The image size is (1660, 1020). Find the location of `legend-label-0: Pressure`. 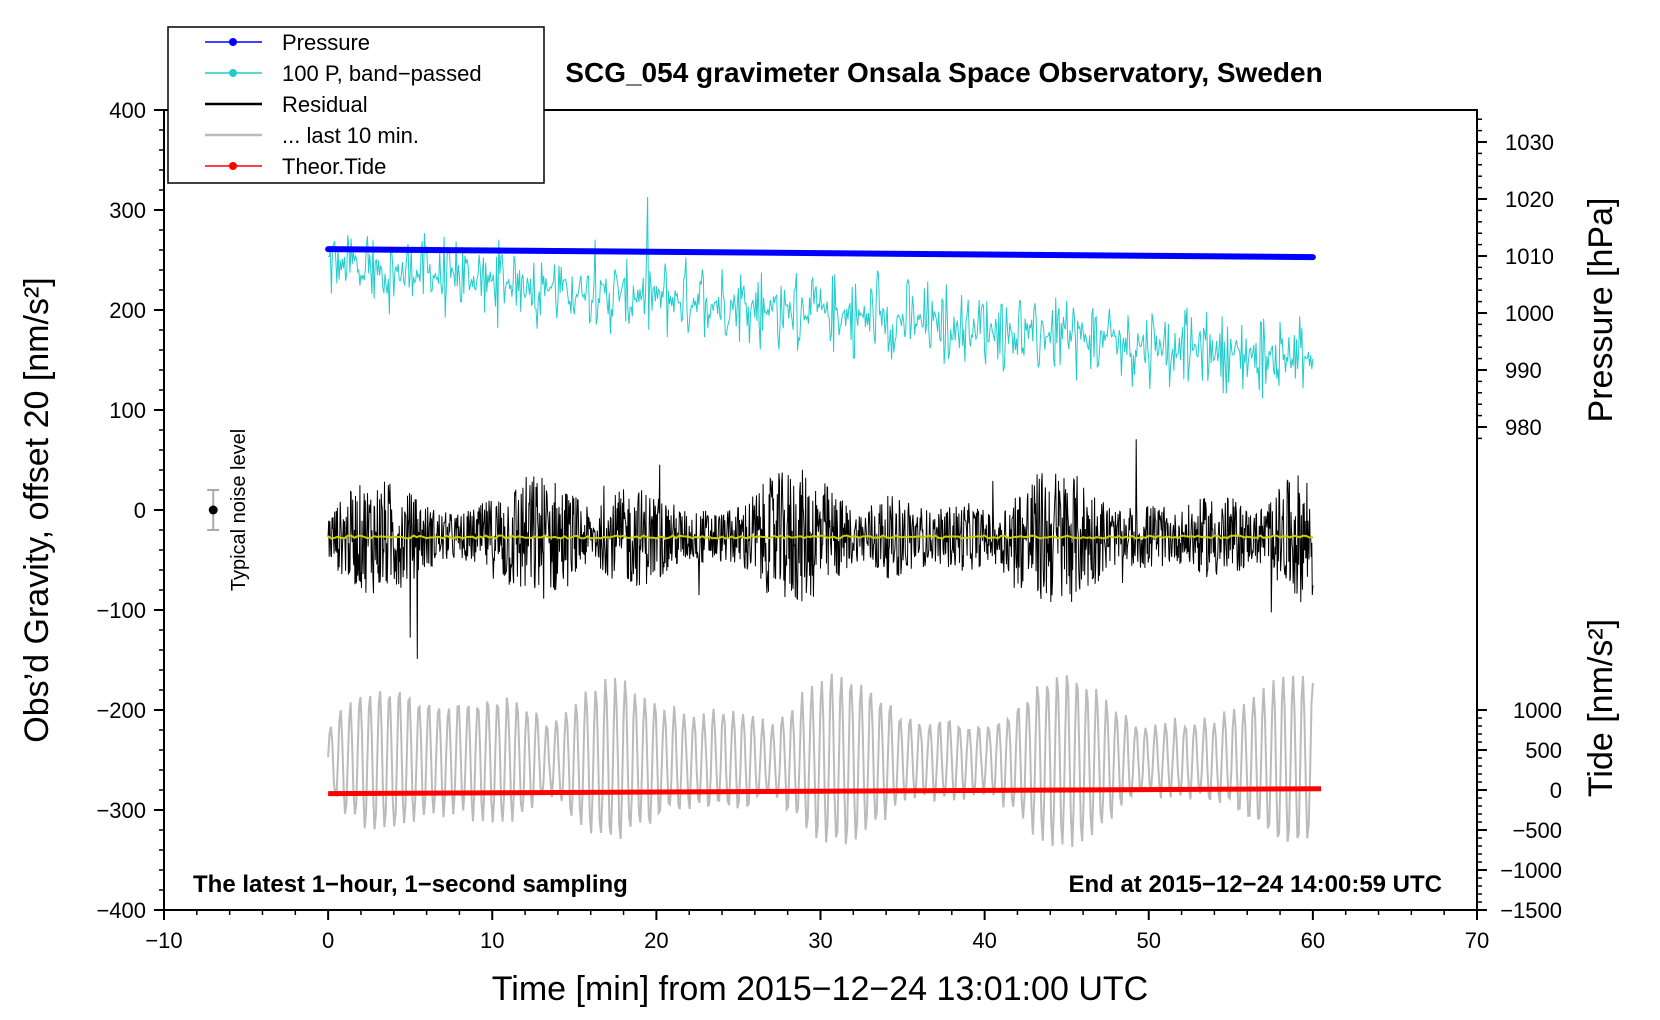

legend-label-0: Pressure is located at coordinates (326, 42).